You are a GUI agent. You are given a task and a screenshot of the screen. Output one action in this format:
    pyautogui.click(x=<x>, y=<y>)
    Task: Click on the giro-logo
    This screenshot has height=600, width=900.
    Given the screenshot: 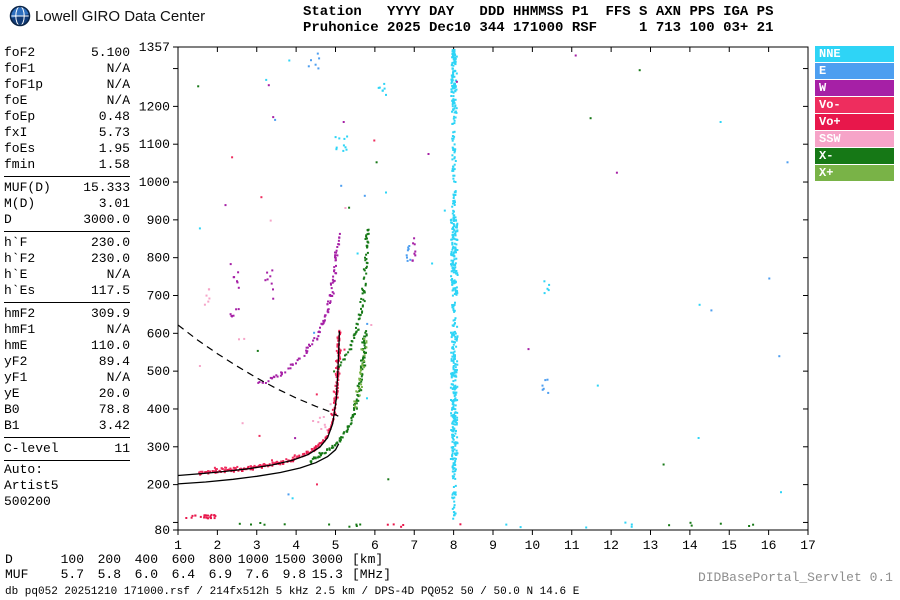 What is the action you would take?
    pyautogui.click(x=20, y=16)
    